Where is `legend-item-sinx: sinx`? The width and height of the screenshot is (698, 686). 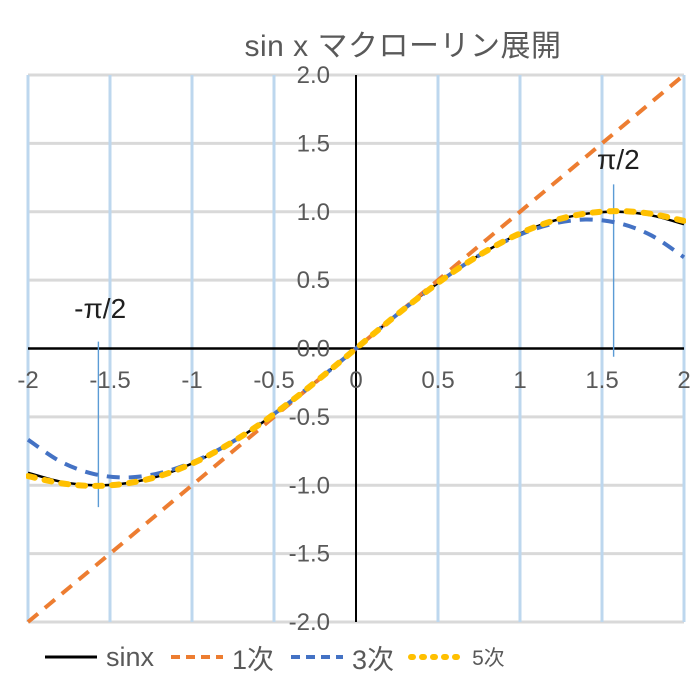
legend-item-sinx: sinx is located at coordinates (98, 657).